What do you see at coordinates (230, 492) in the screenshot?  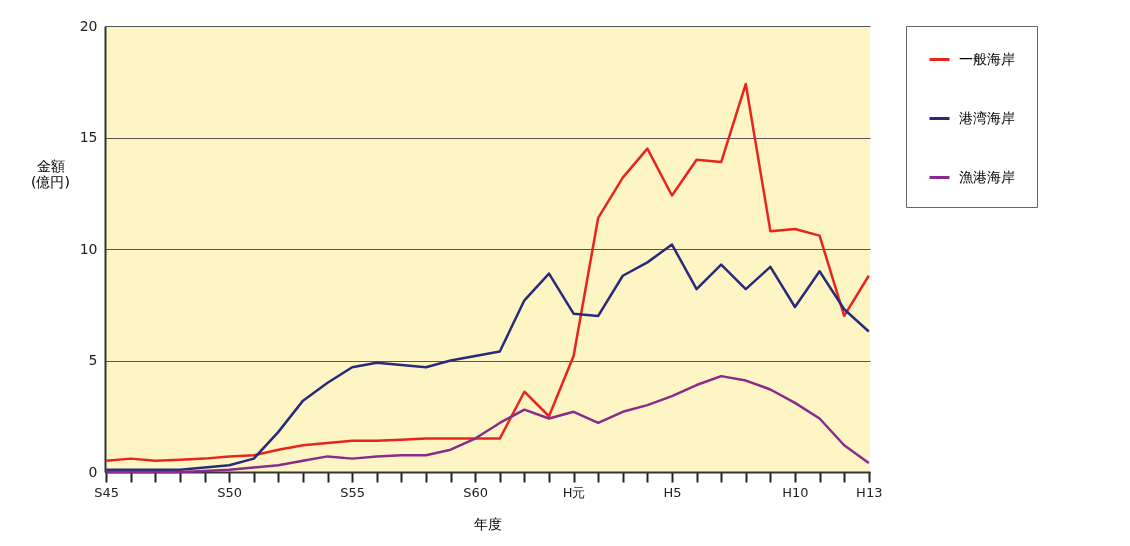 I see `x-tick-label: S50` at bounding box center [230, 492].